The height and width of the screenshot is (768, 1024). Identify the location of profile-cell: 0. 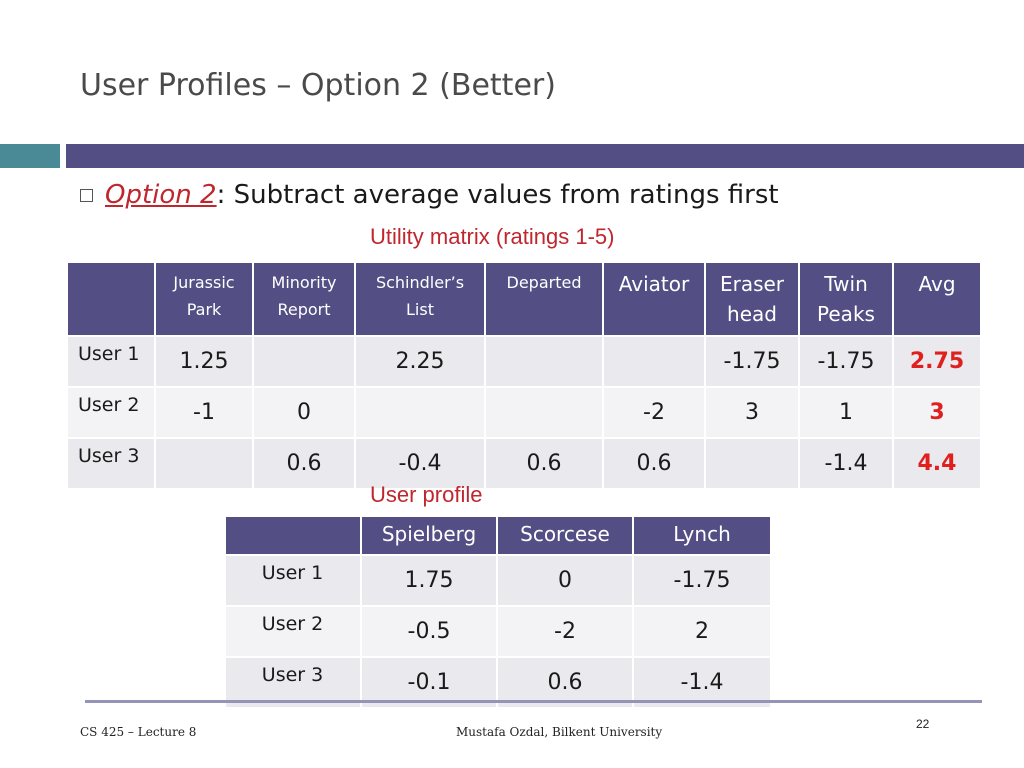
(566, 579).